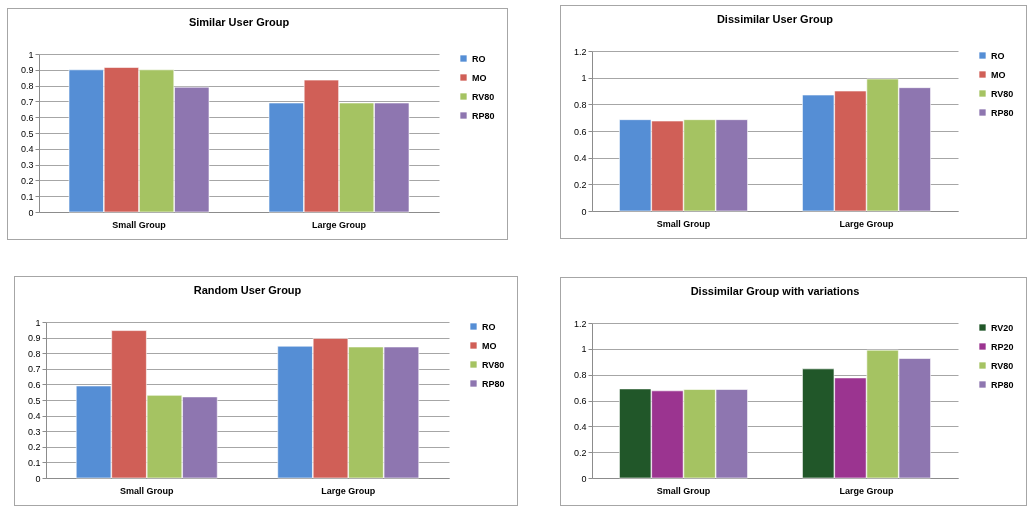 This screenshot has height=506, width=1027. What do you see at coordinates (247, 290) in the screenshot?
I see `chart-title: Random User Group` at bounding box center [247, 290].